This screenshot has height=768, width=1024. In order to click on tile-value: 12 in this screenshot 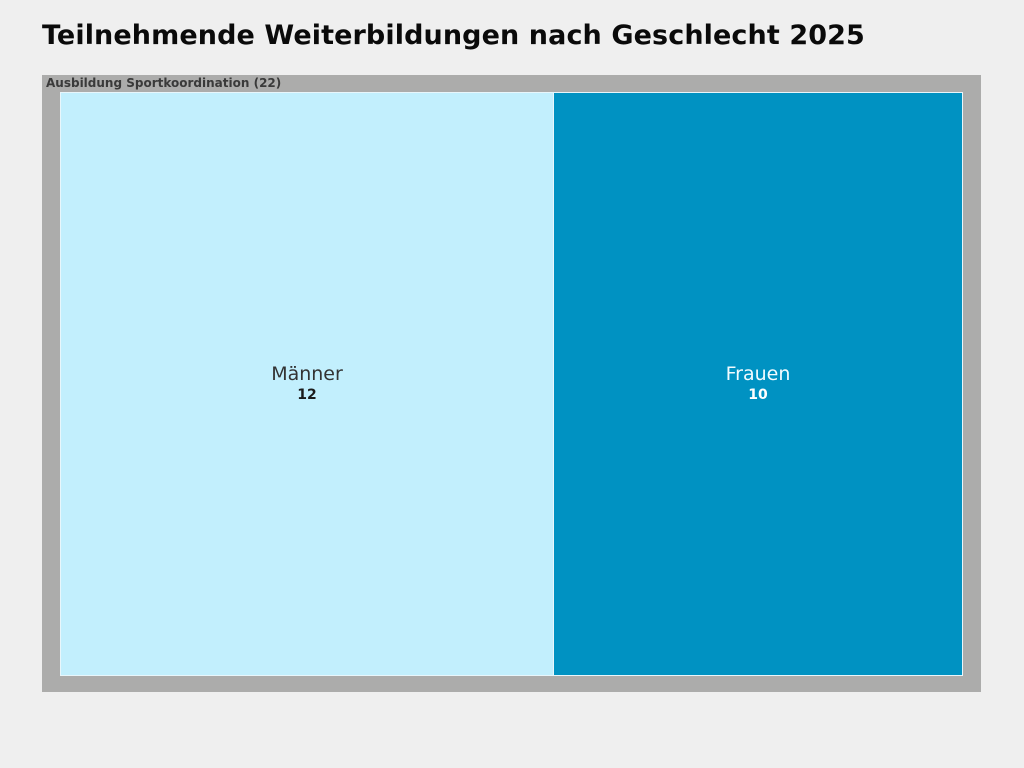, I will do `click(307, 395)`.